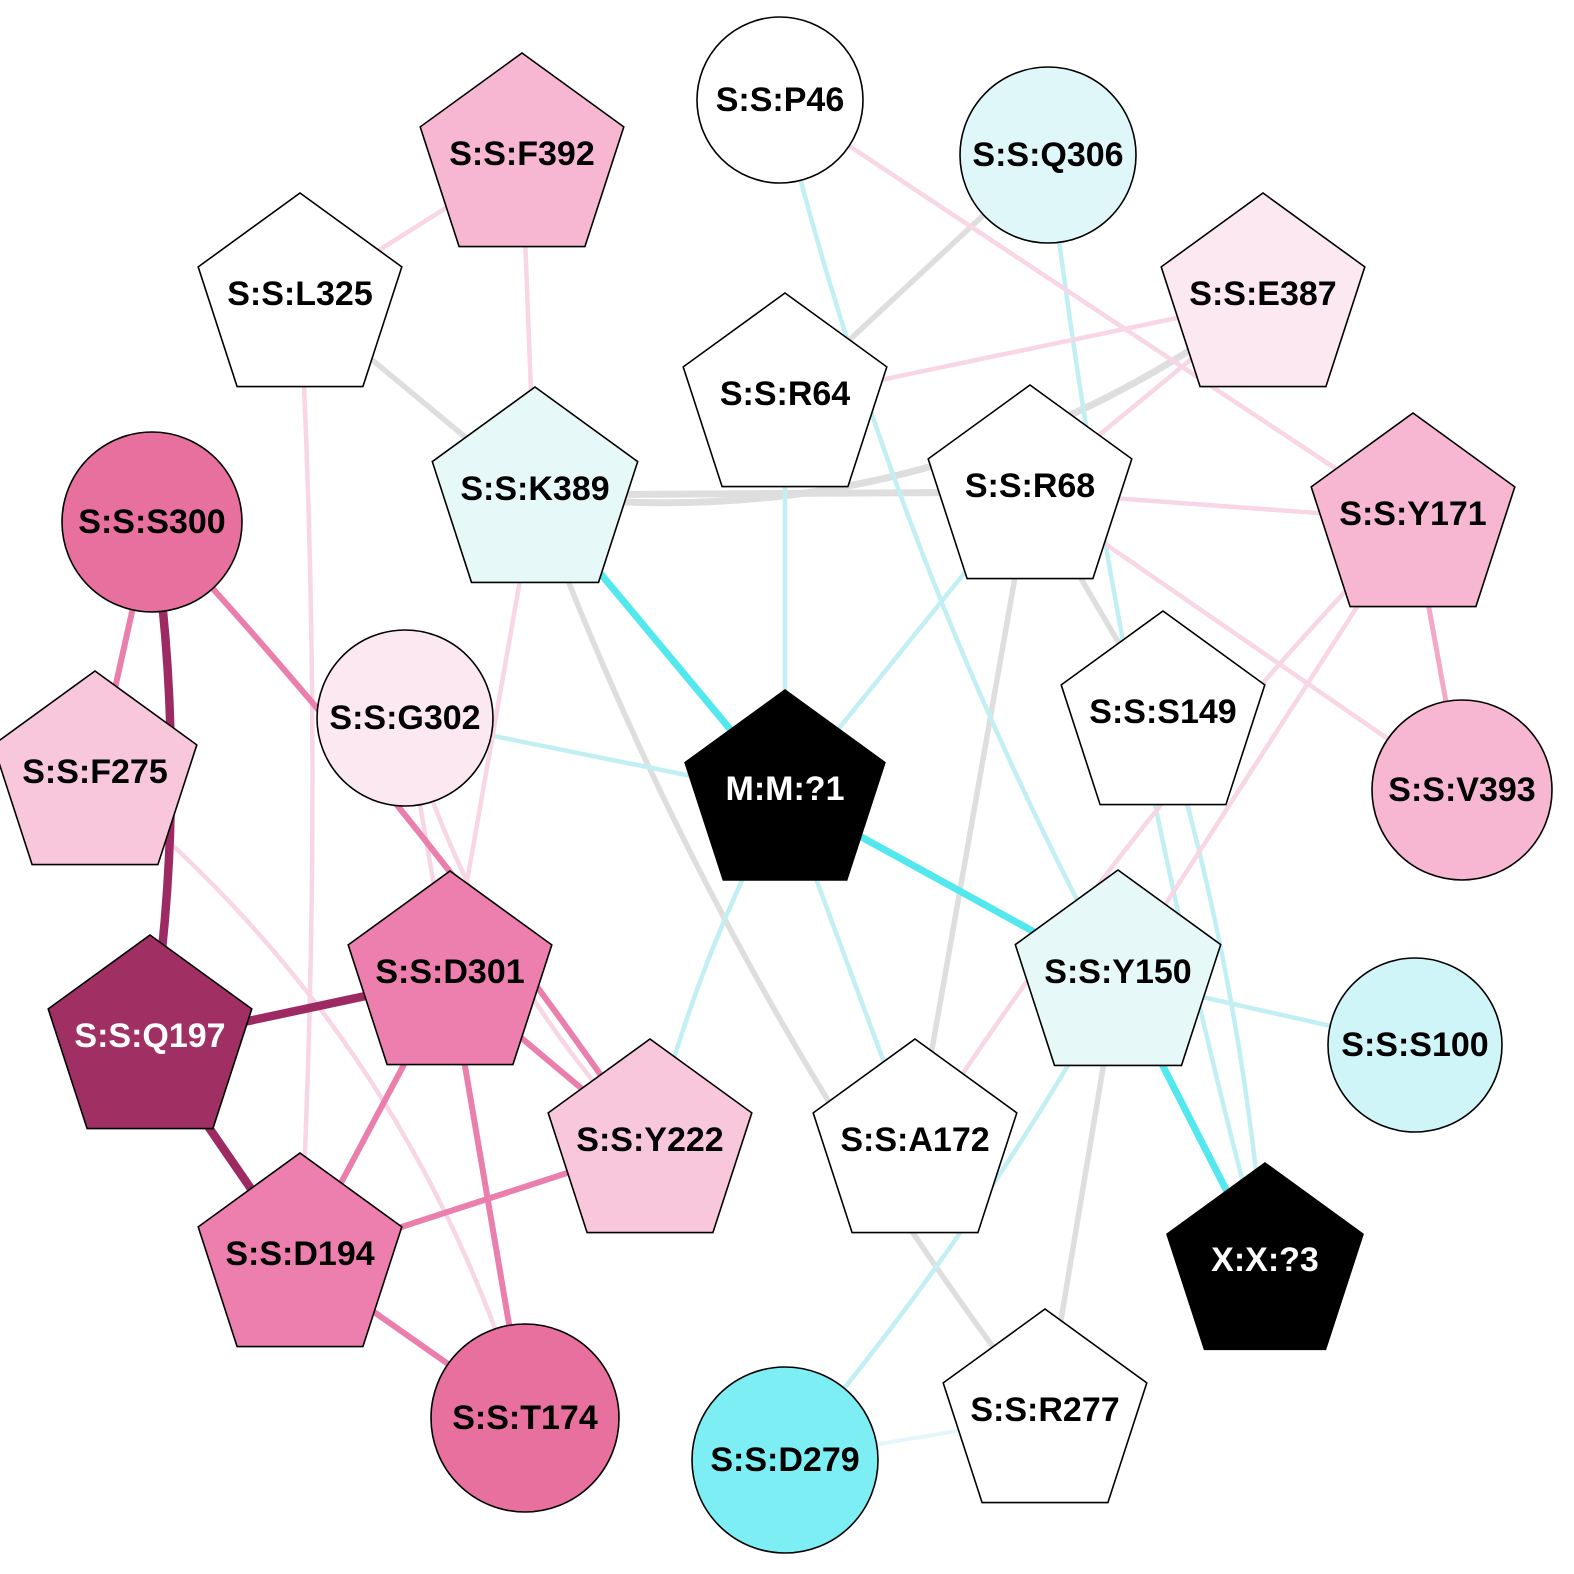 This screenshot has width=1574, height=1574. I want to click on edge-P46-Y171, so click(1096, 310).